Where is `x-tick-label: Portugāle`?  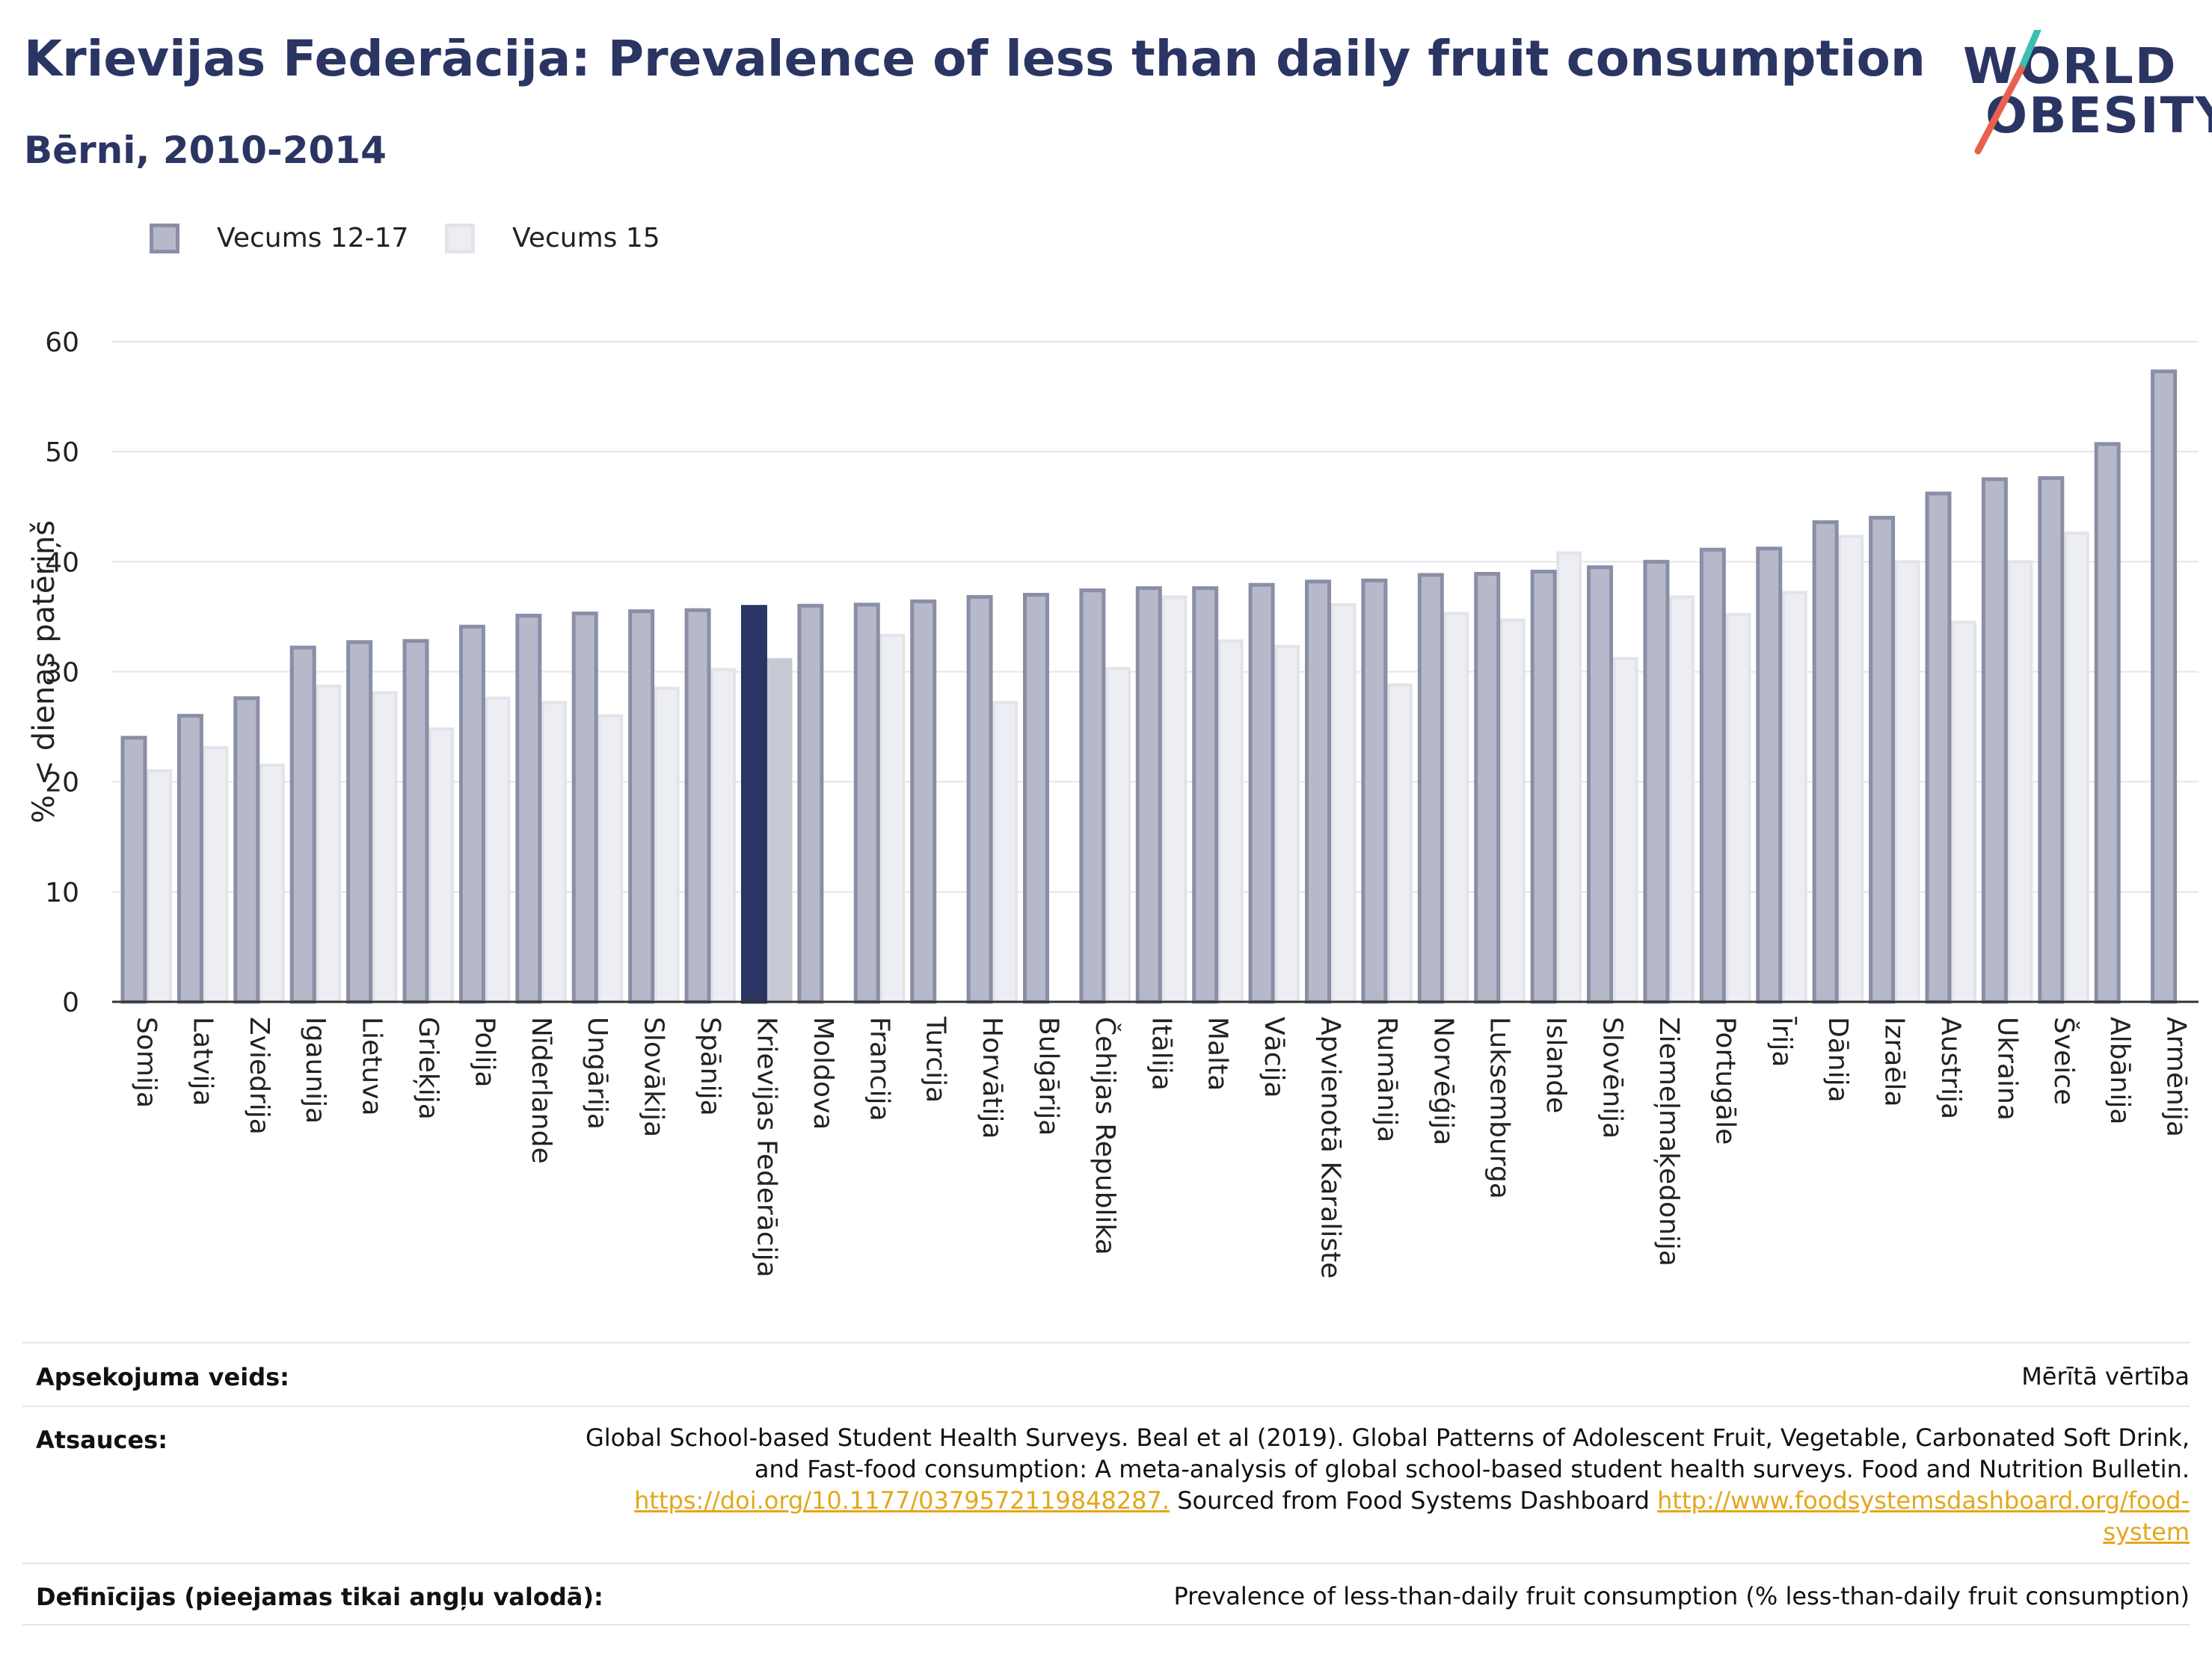 x-tick-label: Portugāle is located at coordinates (1725, 1081).